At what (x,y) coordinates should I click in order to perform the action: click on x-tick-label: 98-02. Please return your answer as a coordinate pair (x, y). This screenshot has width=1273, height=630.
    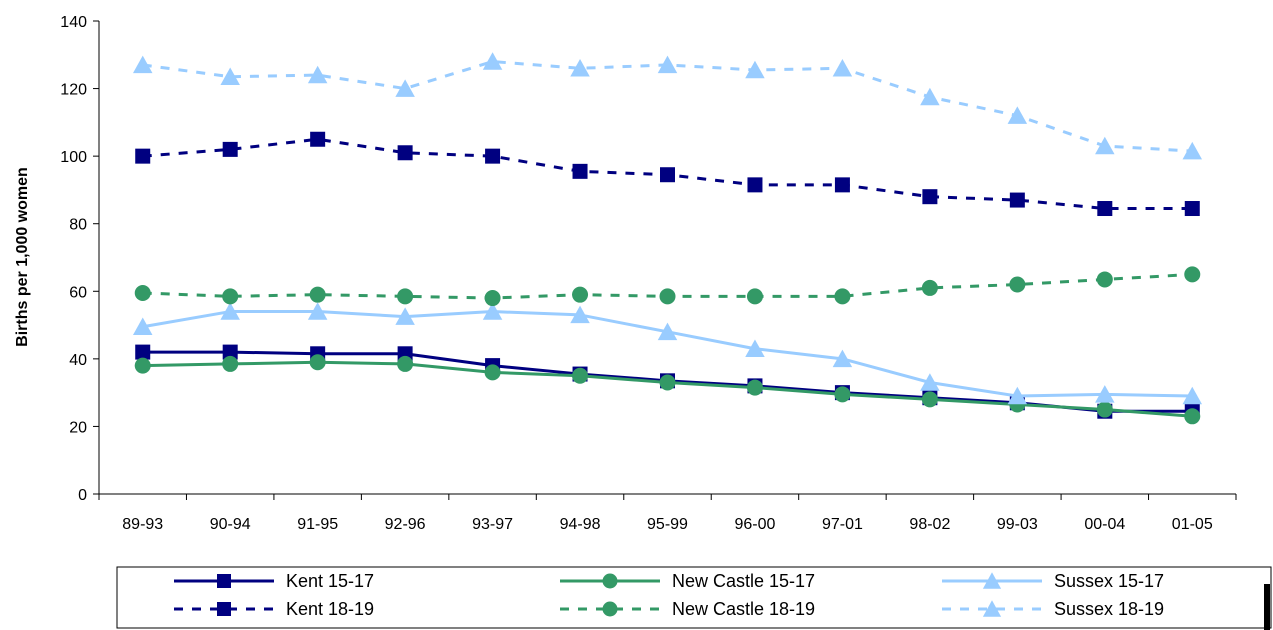
    Looking at the image, I should click on (929, 524).